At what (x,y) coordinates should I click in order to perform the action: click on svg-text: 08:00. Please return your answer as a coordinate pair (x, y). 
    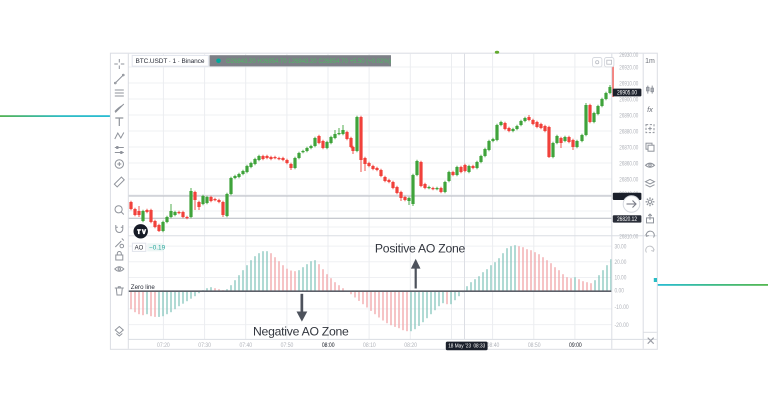
    Looking at the image, I should click on (328, 345).